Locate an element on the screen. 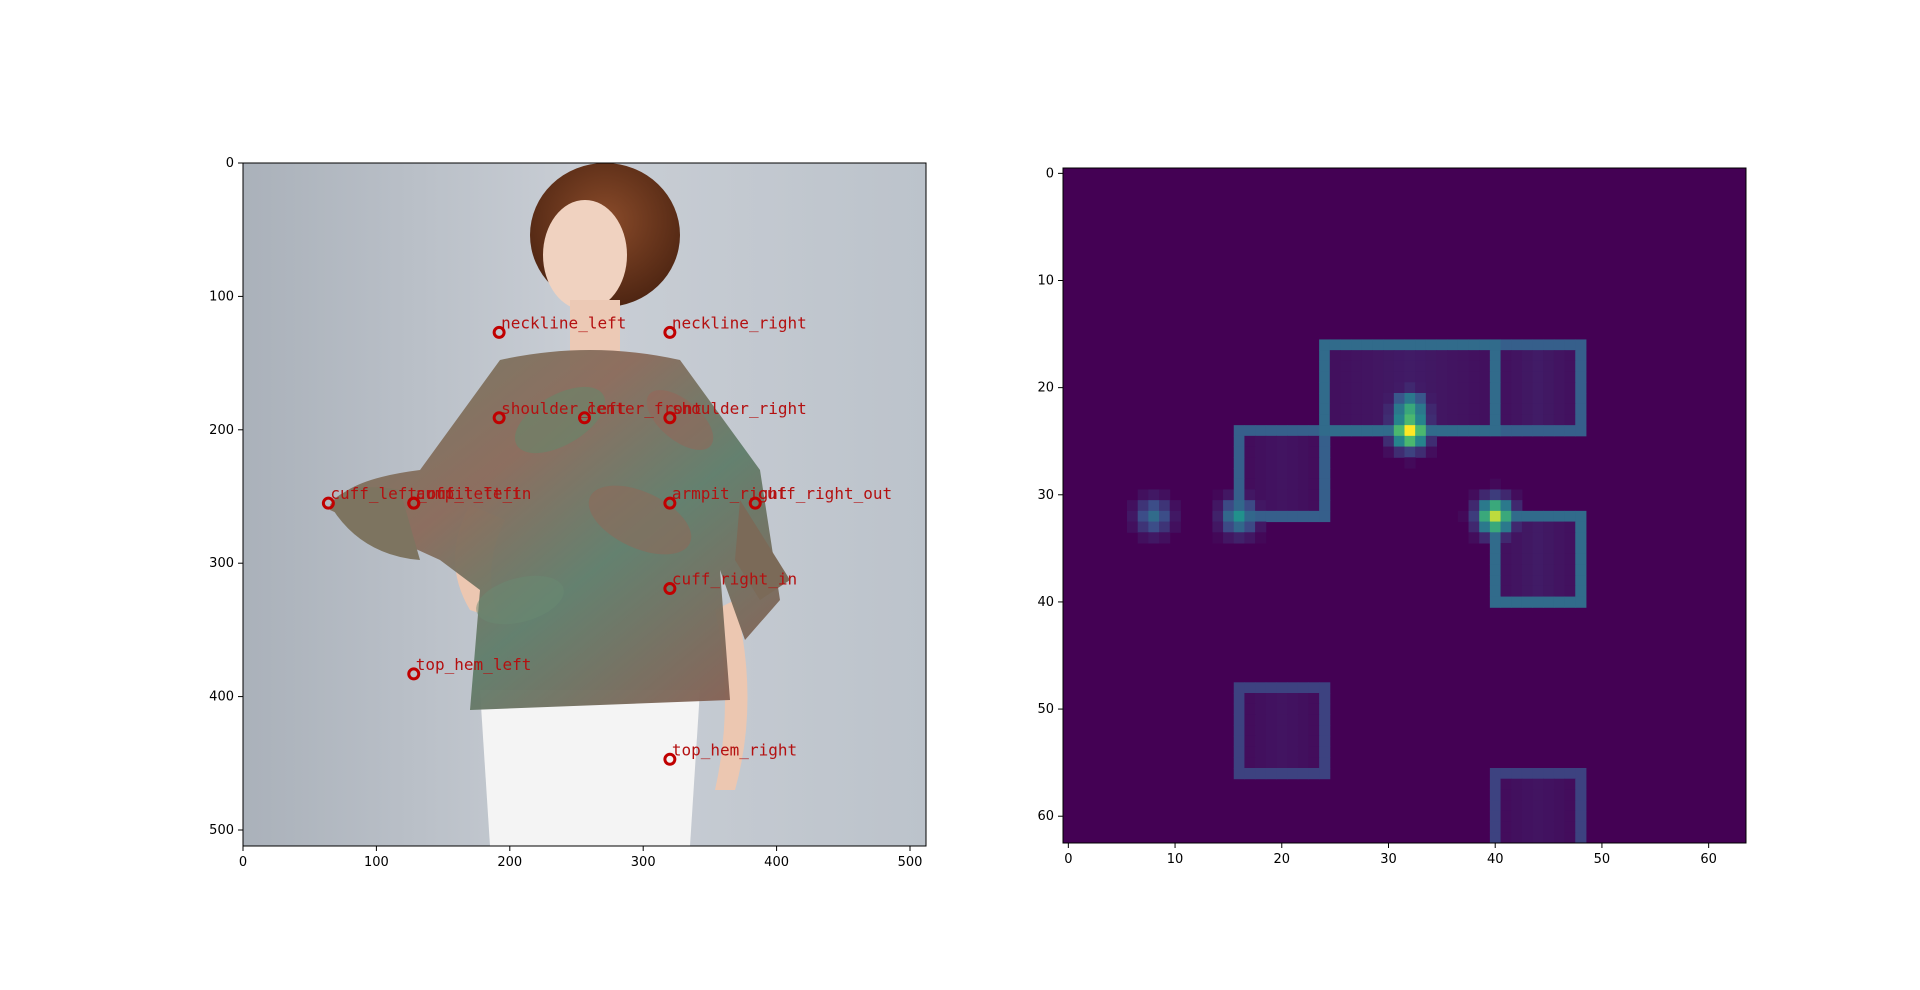 The height and width of the screenshot is (990, 1920). keypoint-label: shoulder_left is located at coordinates (563, 408).